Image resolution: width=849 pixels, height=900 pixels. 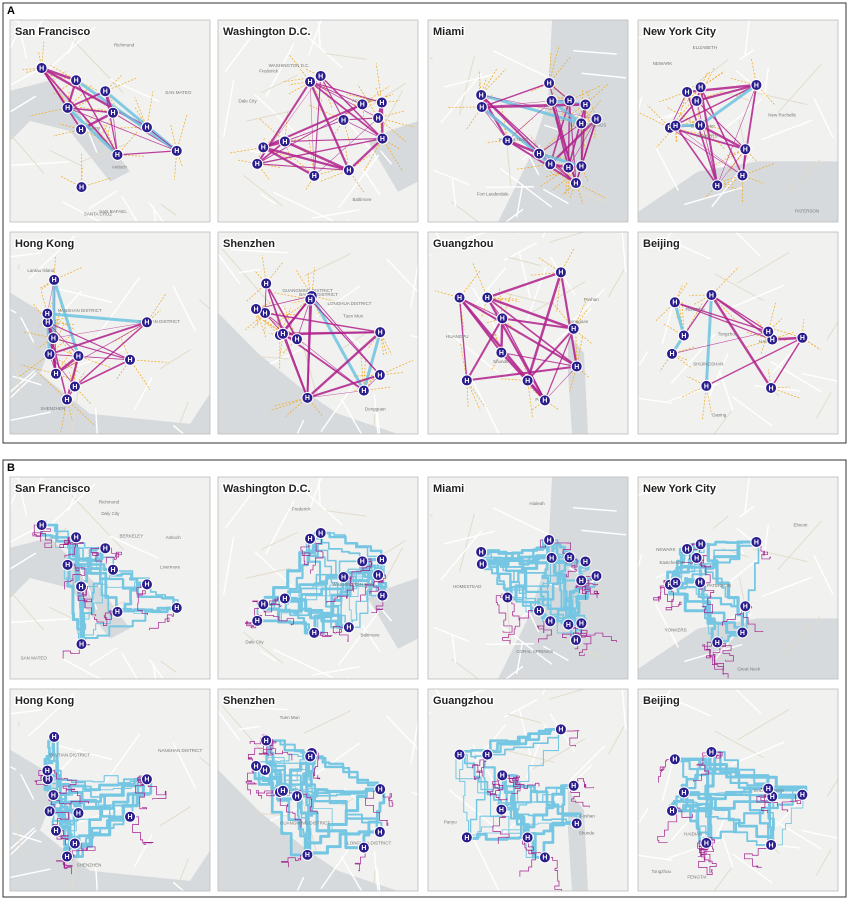 What do you see at coordinates (680, 489) in the screenshot?
I see `city-title: New York City` at bounding box center [680, 489].